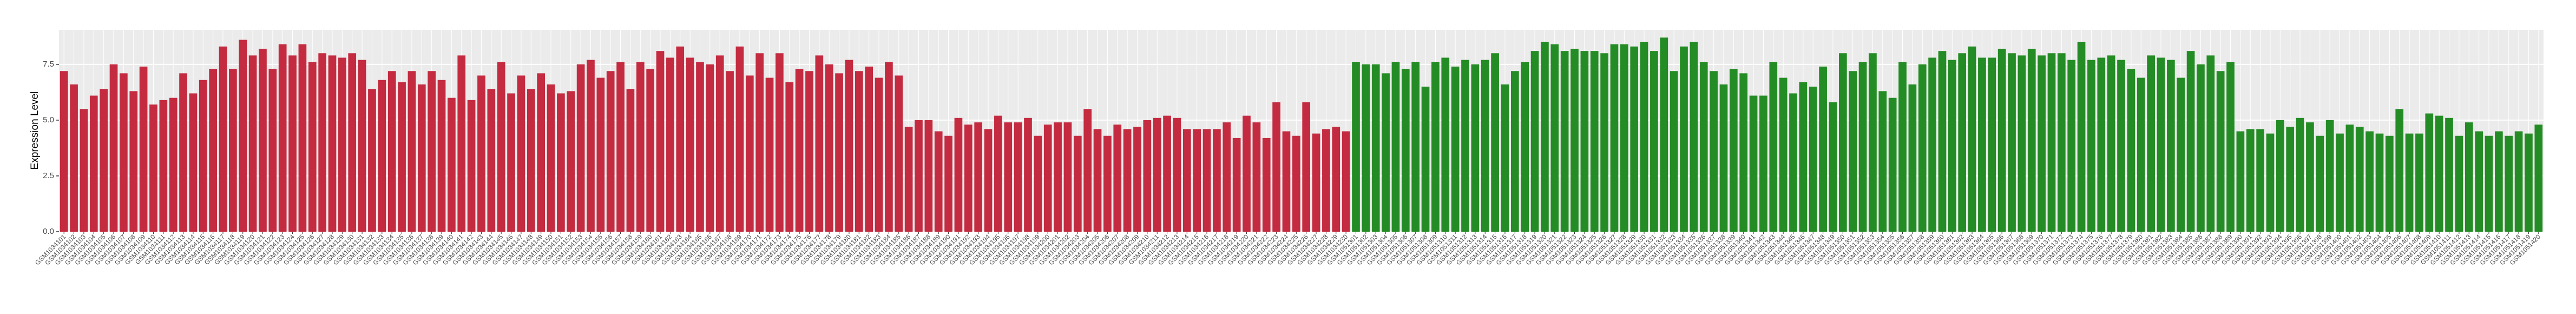 This screenshot has width=2576, height=314. I want to click on y-axis-label: Expression Level, so click(35, 130).